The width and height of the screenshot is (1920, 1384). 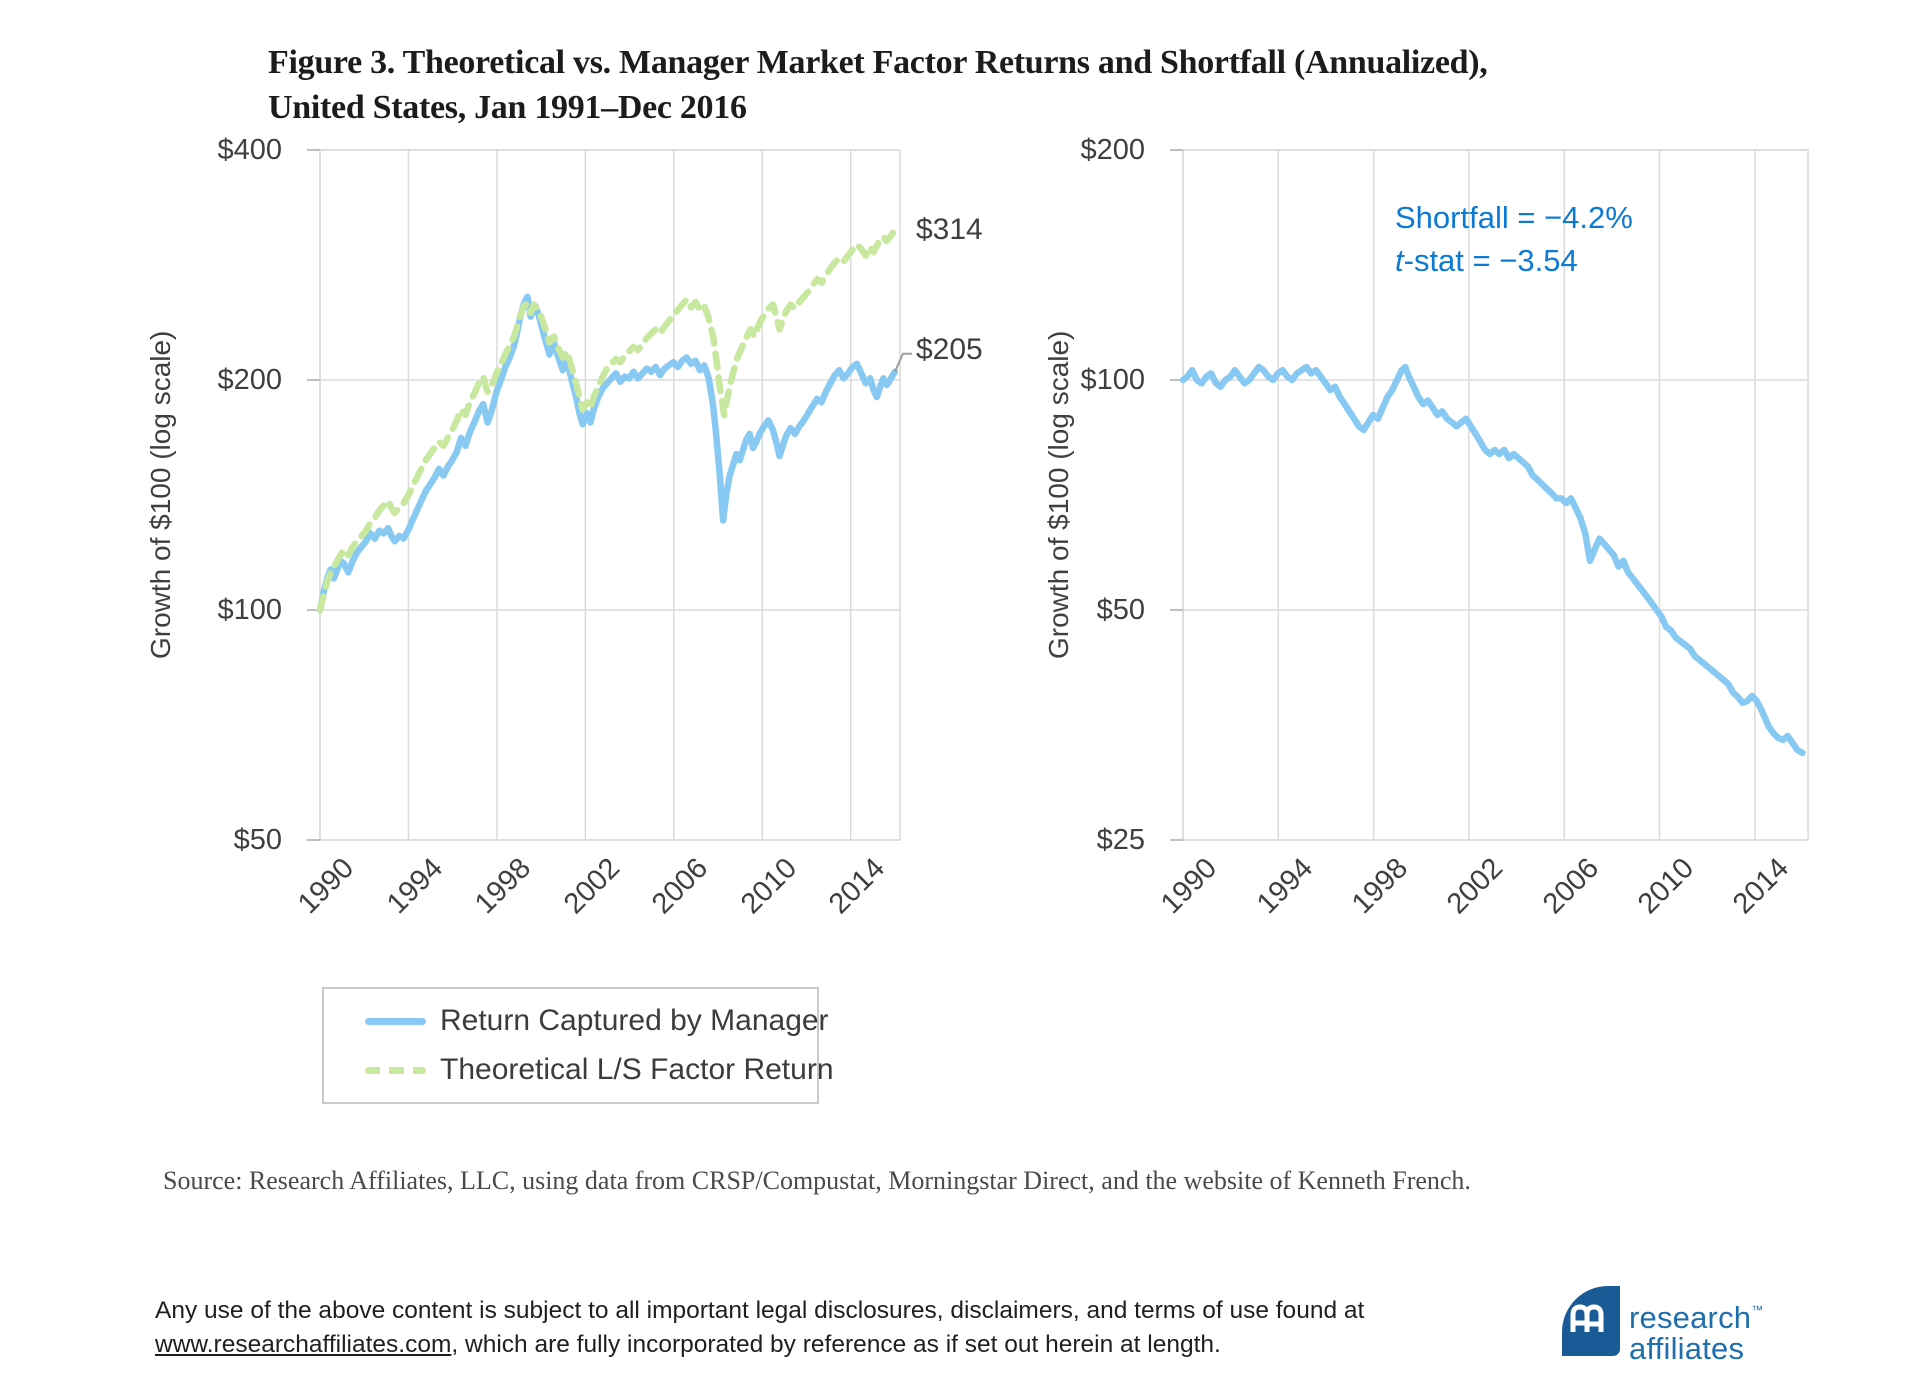 I want to click on shortfall-value-text: Shortfall = −4.2%, so click(x=1514, y=217).